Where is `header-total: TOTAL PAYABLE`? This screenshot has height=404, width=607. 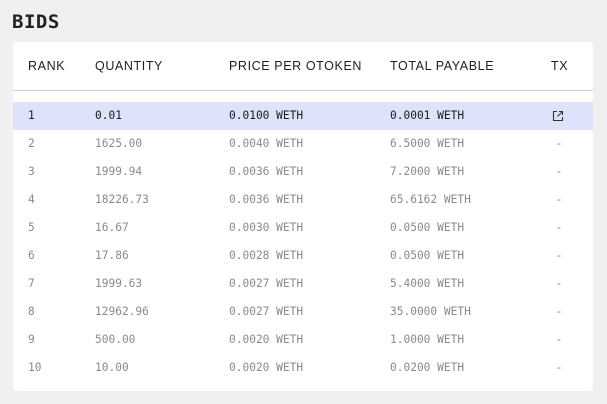
header-total: TOTAL PAYABLE is located at coordinates (442, 66).